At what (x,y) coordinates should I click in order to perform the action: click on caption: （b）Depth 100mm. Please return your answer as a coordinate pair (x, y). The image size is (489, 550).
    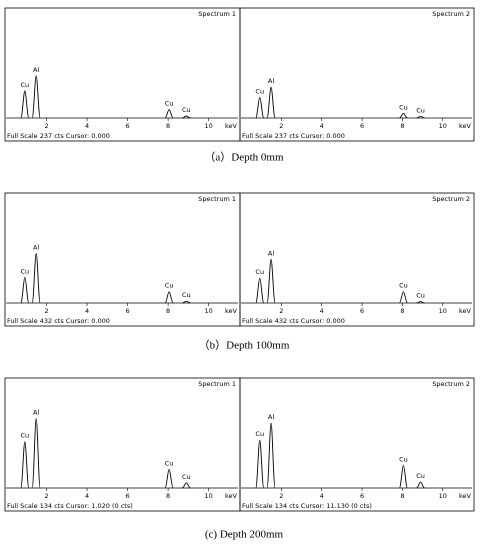
    Looking at the image, I should click on (244, 345).